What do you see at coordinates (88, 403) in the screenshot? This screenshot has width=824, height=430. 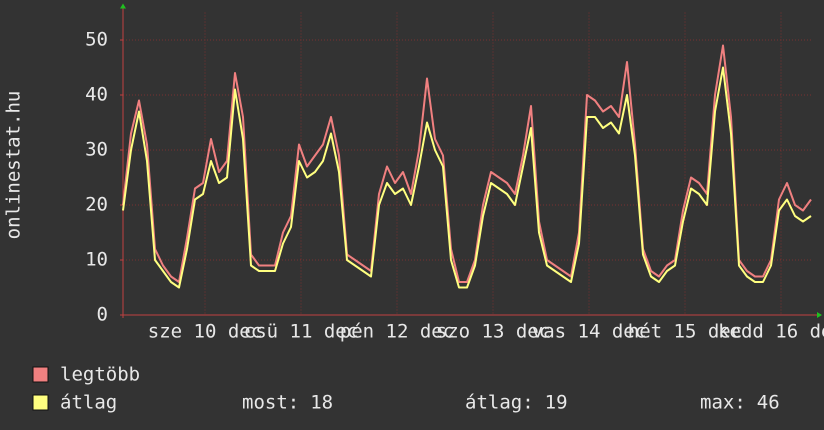 I see `legend-label: átlag` at bounding box center [88, 403].